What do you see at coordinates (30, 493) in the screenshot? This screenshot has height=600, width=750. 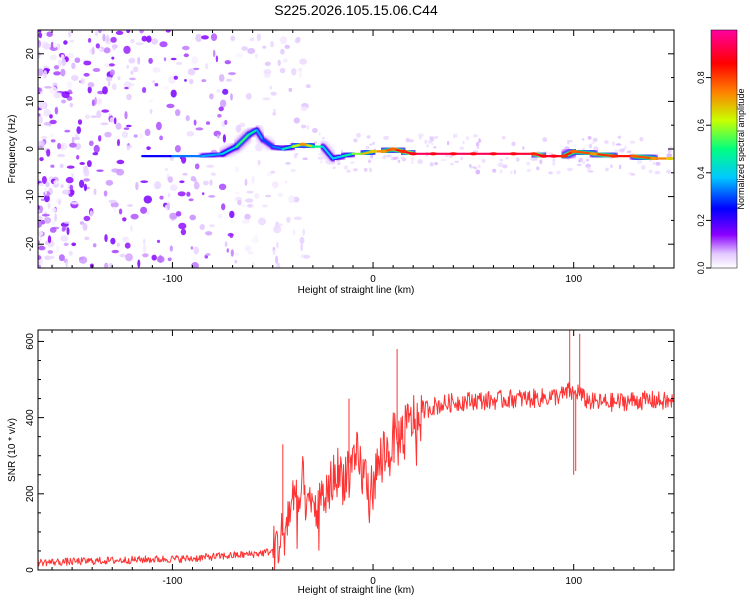 I see `y-tick-label: 200` at bounding box center [30, 493].